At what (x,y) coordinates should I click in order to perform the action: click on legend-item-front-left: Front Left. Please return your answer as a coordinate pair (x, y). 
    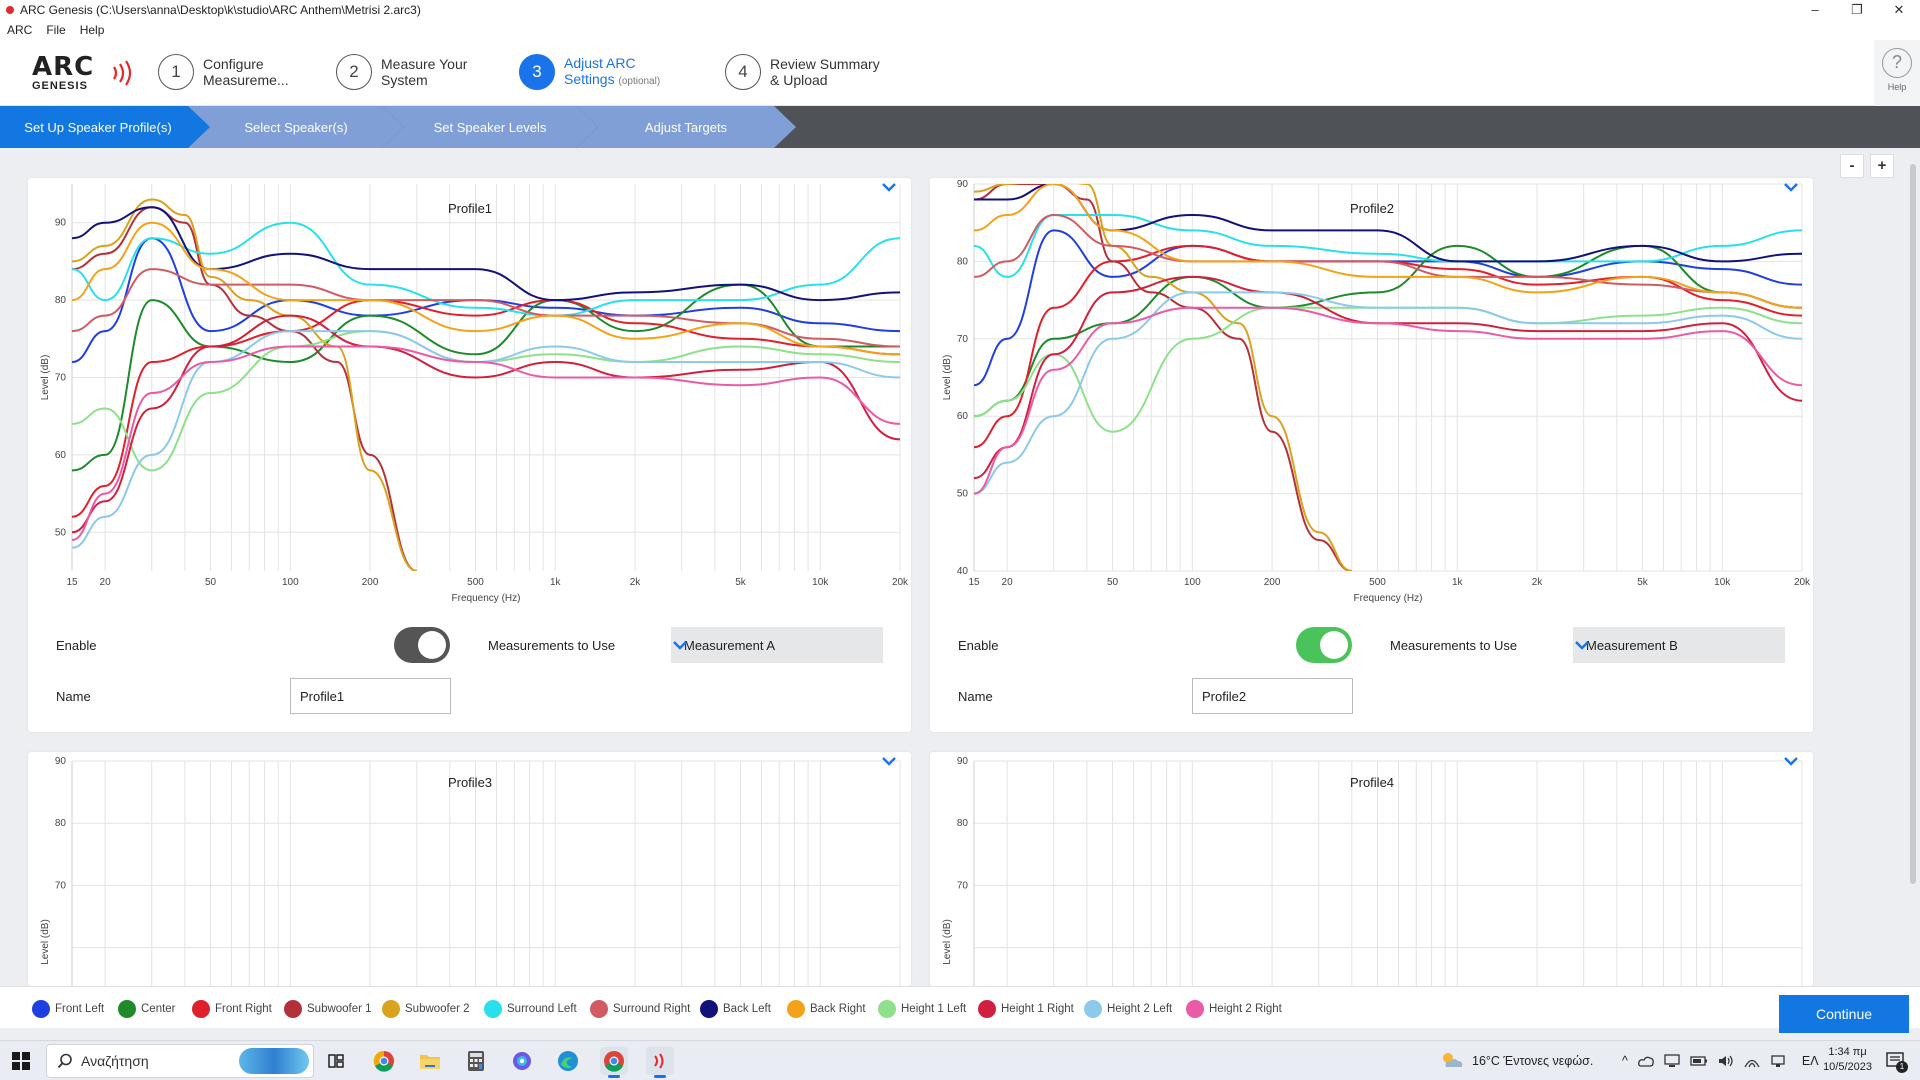
    Looking at the image, I should click on (68, 1009).